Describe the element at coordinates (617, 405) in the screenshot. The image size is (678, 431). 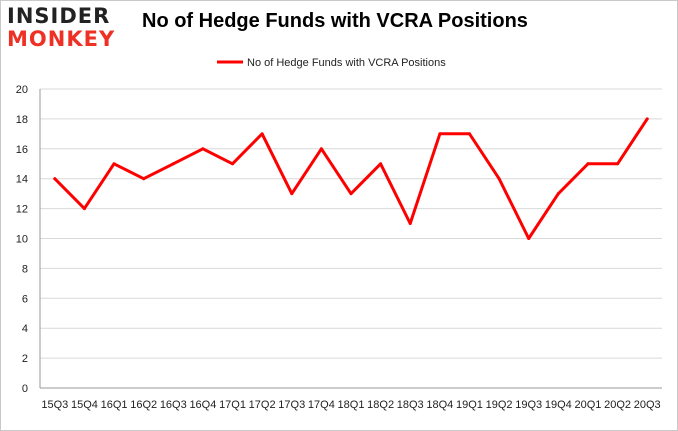
I see `x-tick-label: 20Q2` at that location.